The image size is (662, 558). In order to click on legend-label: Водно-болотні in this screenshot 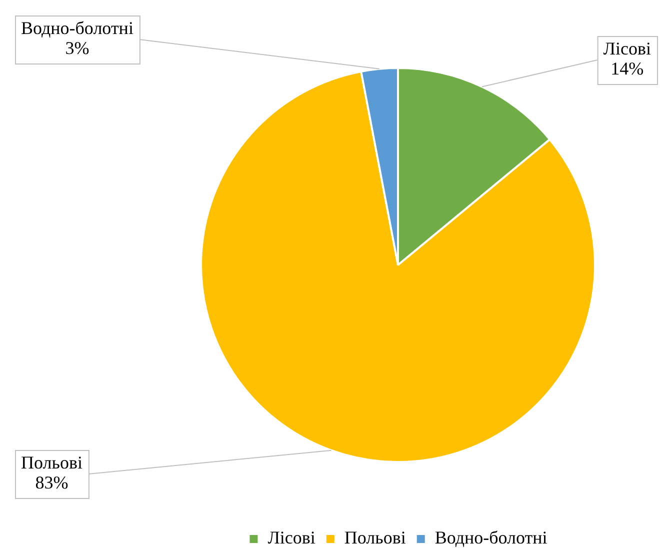, I will do `click(491, 538)`.